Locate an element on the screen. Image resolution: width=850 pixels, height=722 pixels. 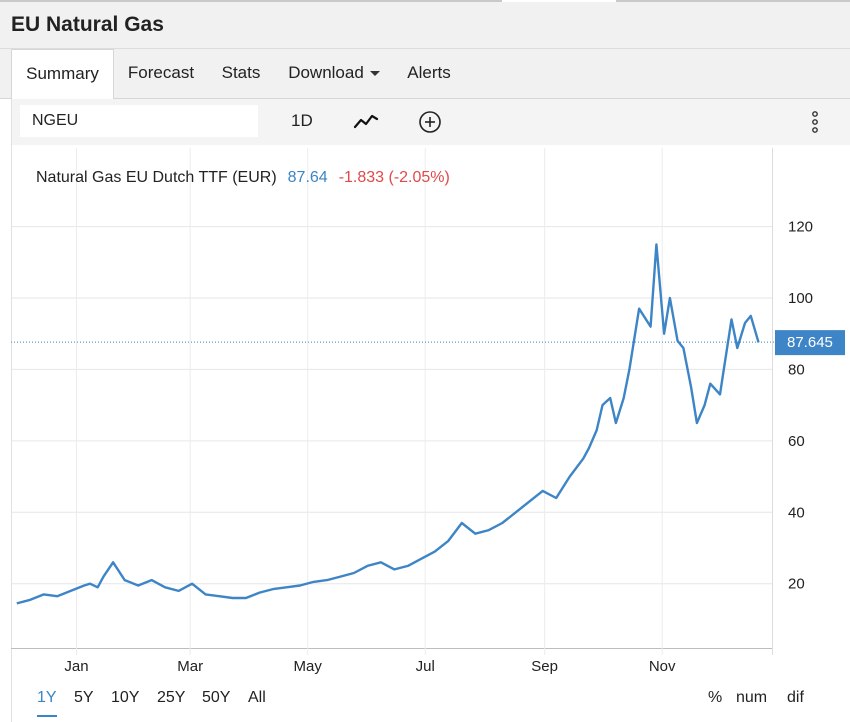
y-tick-label: 60 is located at coordinates (796, 441).